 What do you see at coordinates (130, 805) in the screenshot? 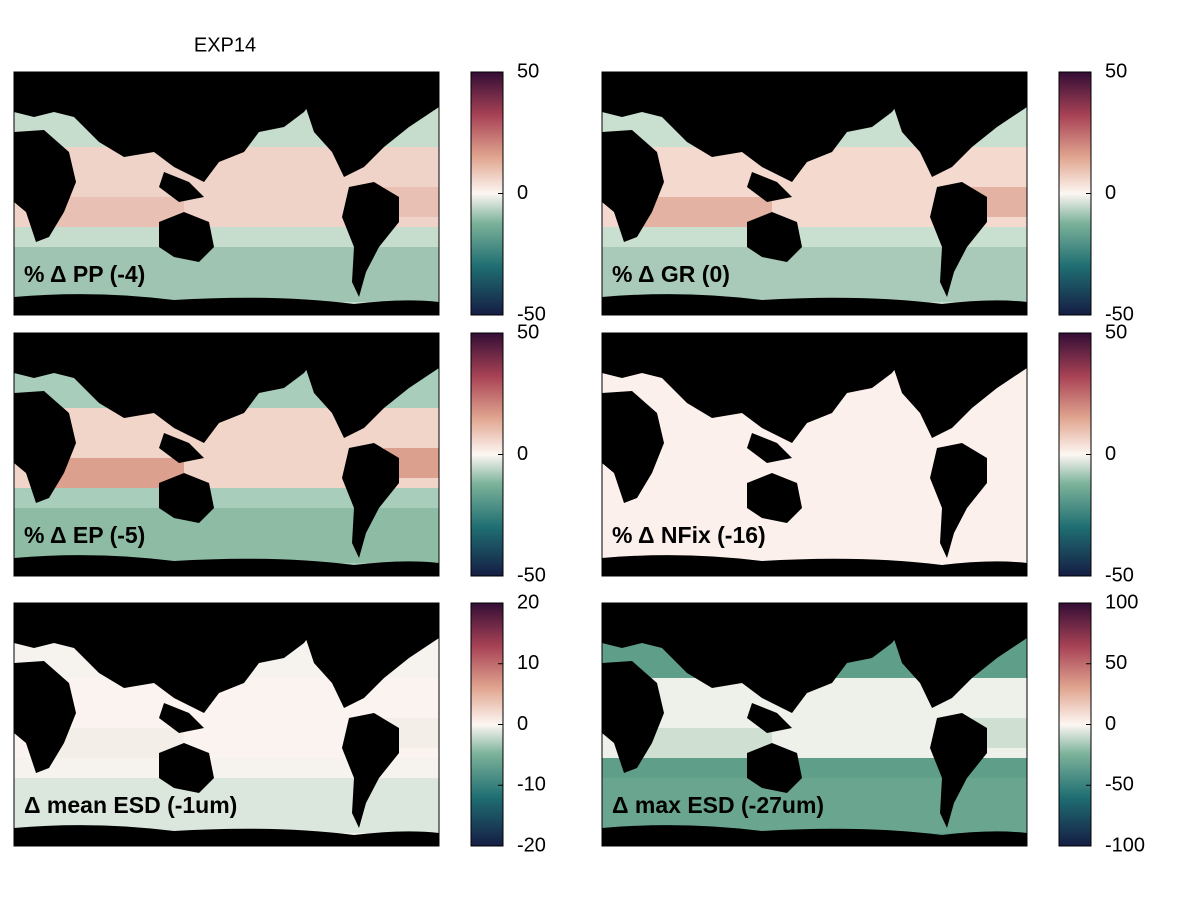
I see `panel-label: Δ mean ESD (-1um)` at bounding box center [130, 805].